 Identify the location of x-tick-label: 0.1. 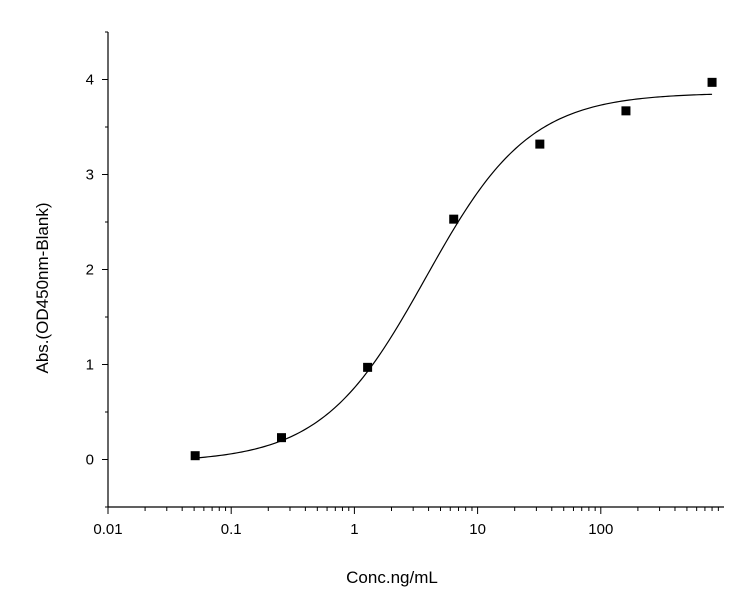
(231, 529).